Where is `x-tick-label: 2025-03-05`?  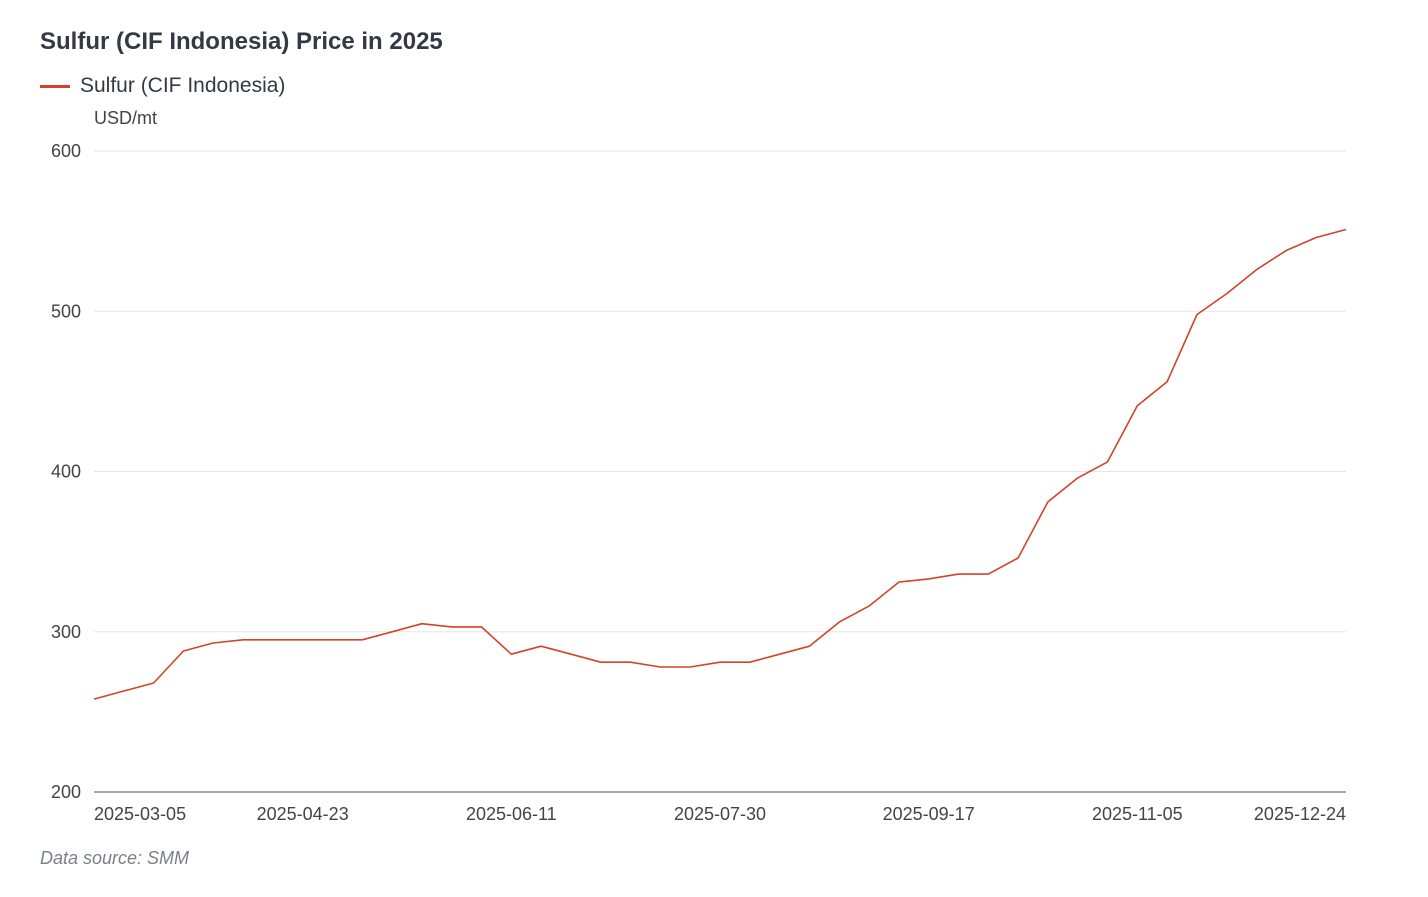
x-tick-label: 2025-03-05 is located at coordinates (140, 814).